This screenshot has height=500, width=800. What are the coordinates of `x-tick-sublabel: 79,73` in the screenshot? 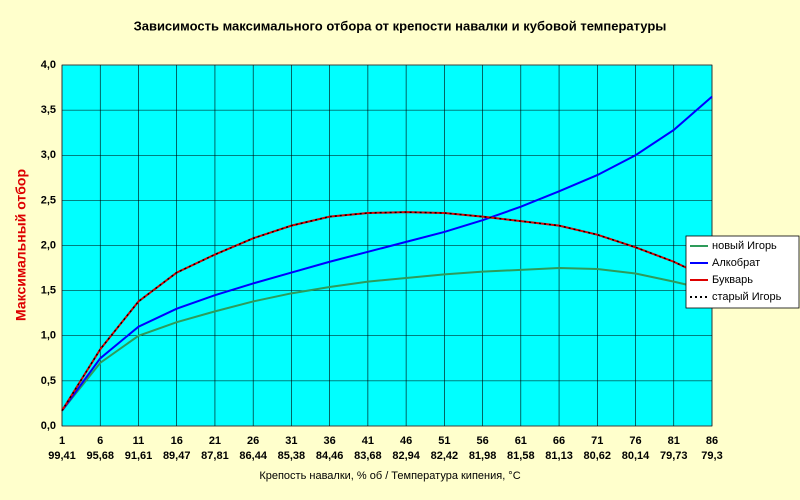 It's located at (674, 456).